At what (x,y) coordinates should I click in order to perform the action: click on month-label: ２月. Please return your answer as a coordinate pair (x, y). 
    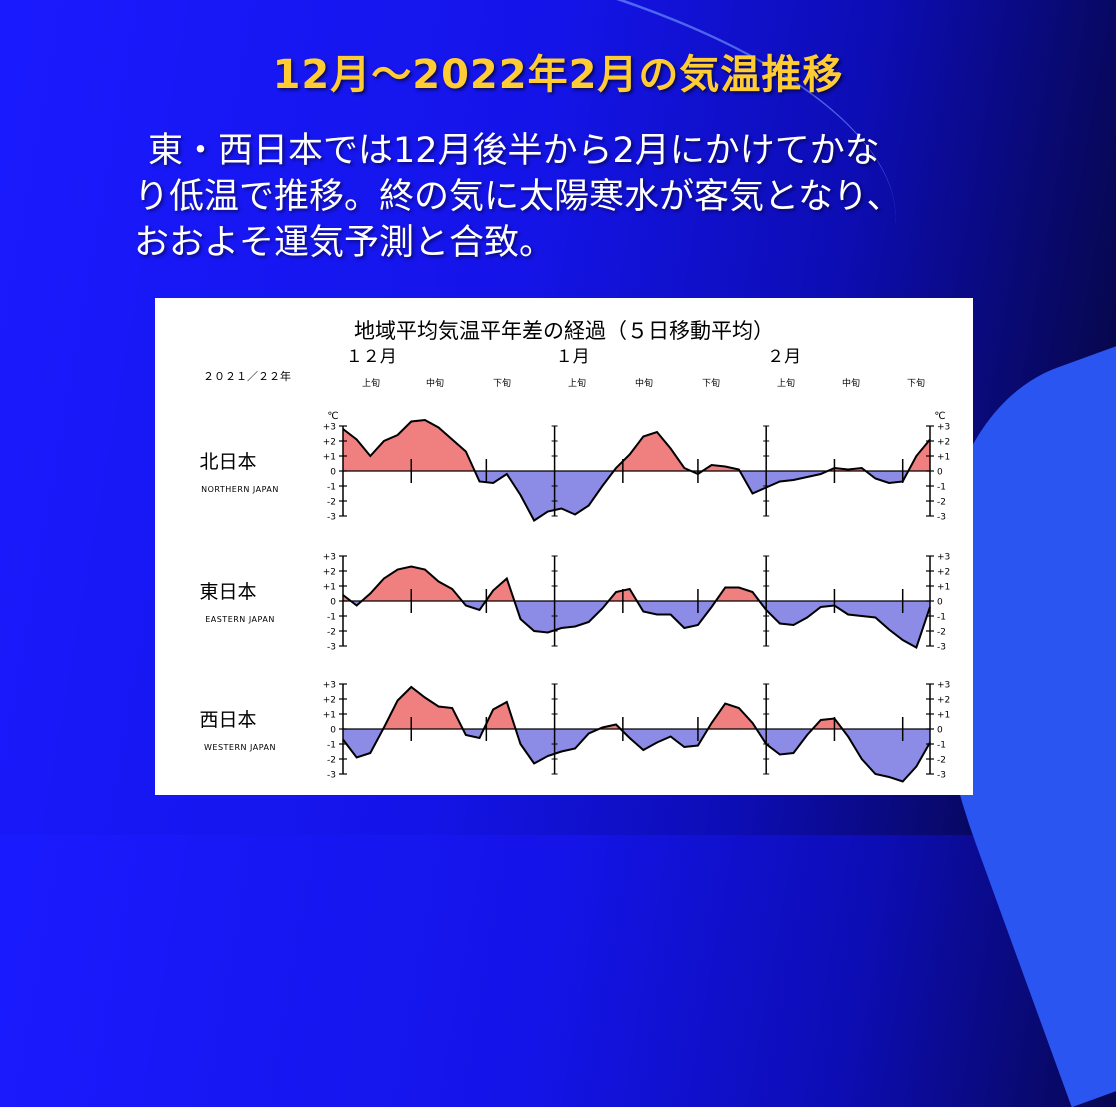
    Looking at the image, I should click on (784, 357).